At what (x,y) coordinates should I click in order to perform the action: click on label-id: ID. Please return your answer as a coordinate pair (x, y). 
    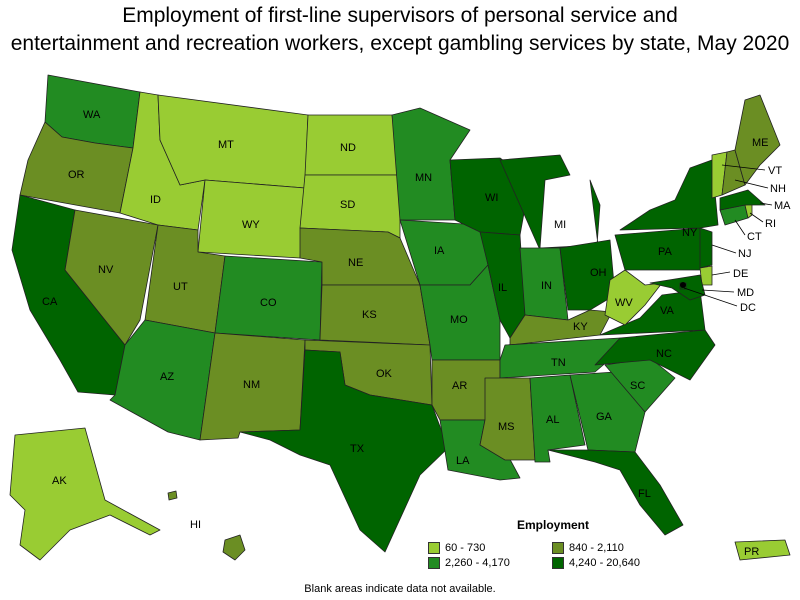
    Looking at the image, I should click on (155, 200).